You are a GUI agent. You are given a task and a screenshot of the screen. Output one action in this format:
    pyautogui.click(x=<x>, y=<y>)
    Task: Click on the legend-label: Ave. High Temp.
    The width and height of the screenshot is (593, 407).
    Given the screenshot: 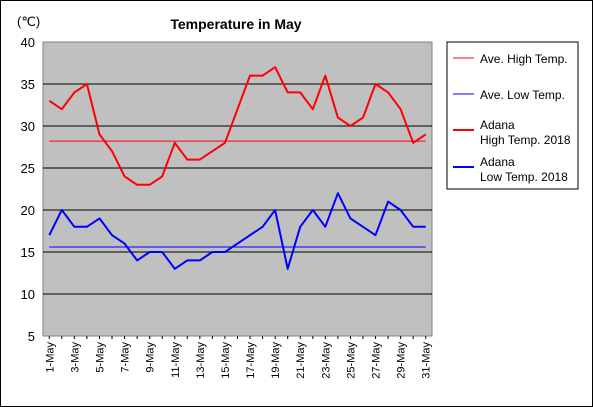 What is the action you would take?
    pyautogui.click(x=524, y=59)
    